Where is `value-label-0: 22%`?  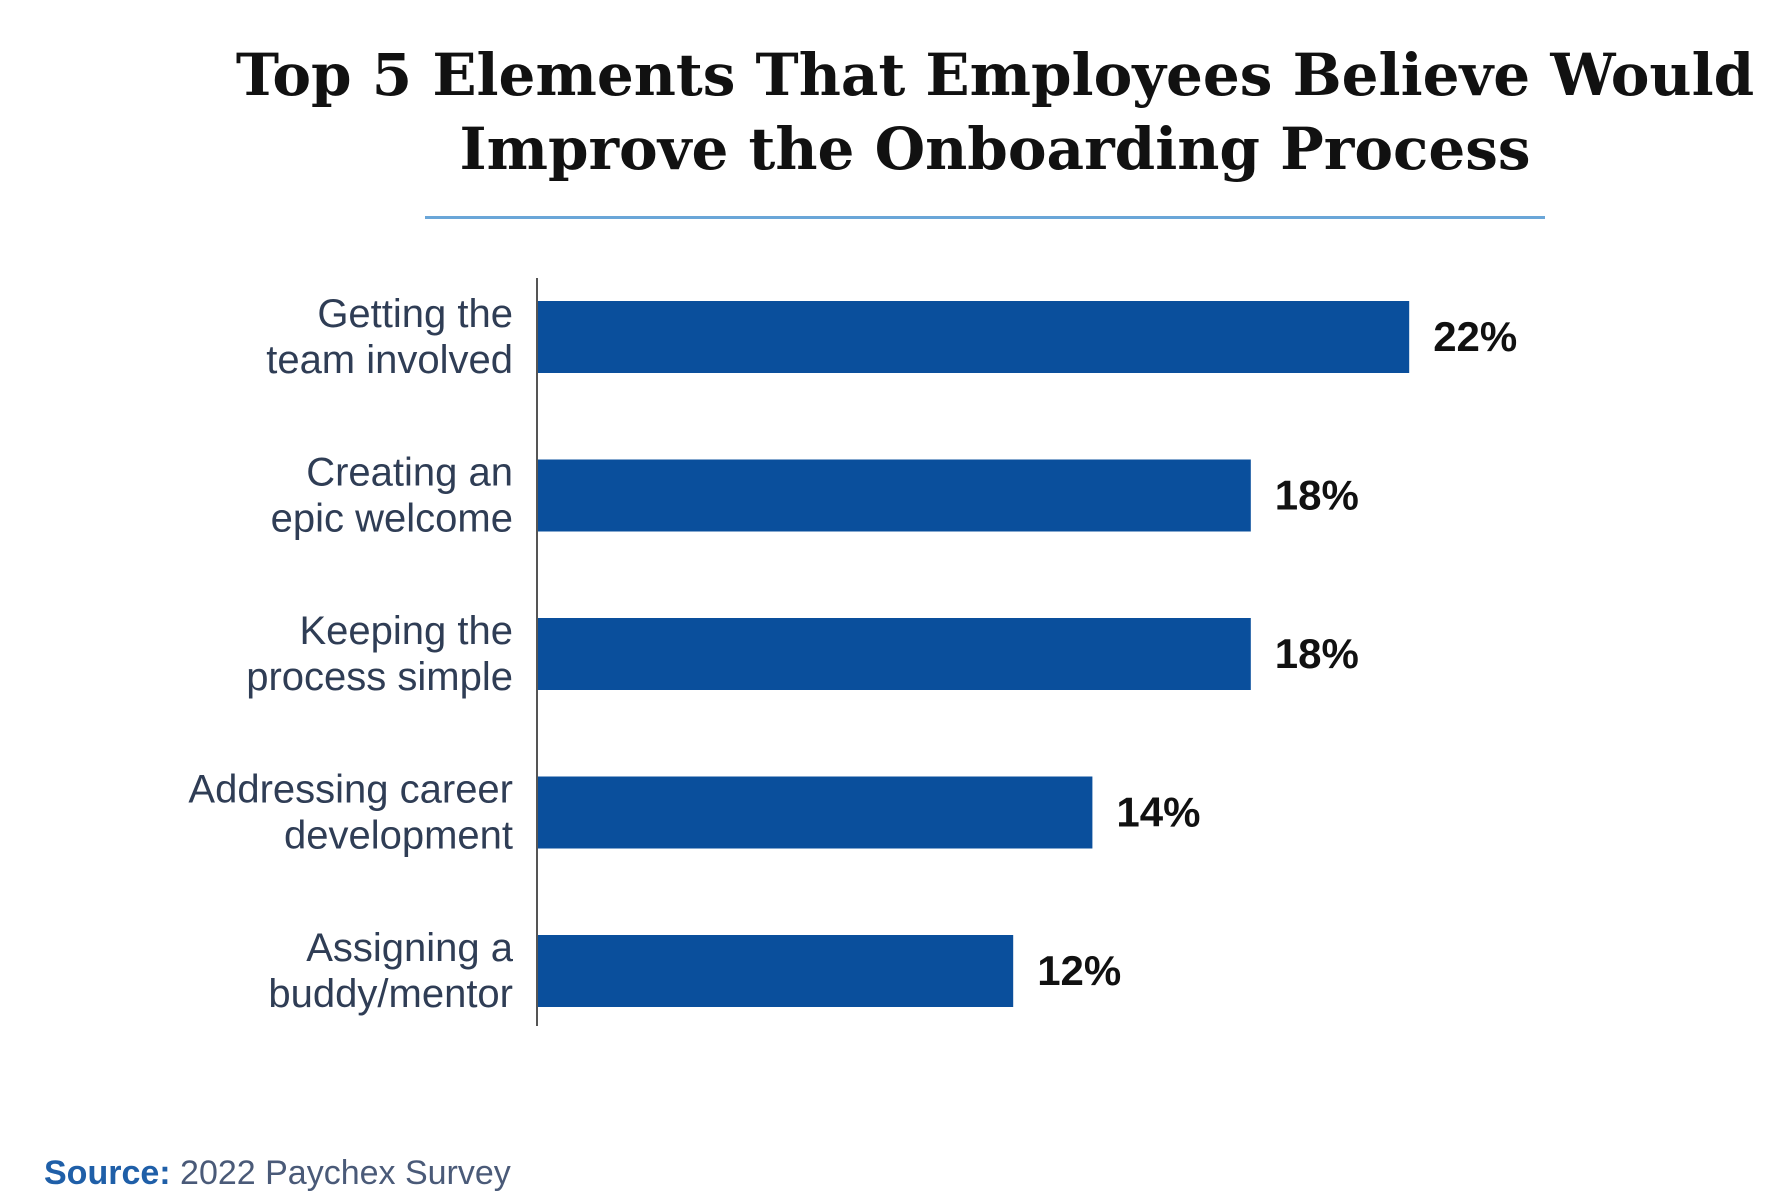
value-label-0: 22% is located at coordinates (1475, 336).